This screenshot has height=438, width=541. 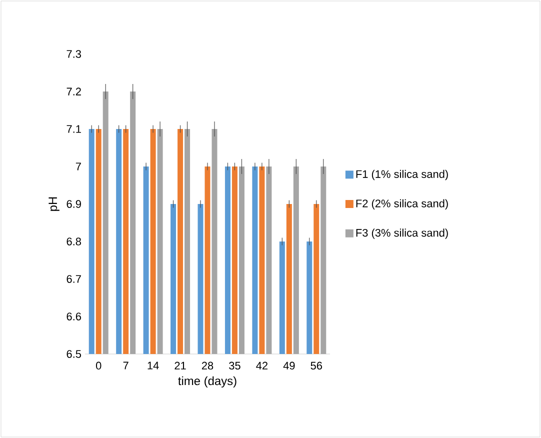 I want to click on x-axis-title: time (days), so click(x=207, y=382).